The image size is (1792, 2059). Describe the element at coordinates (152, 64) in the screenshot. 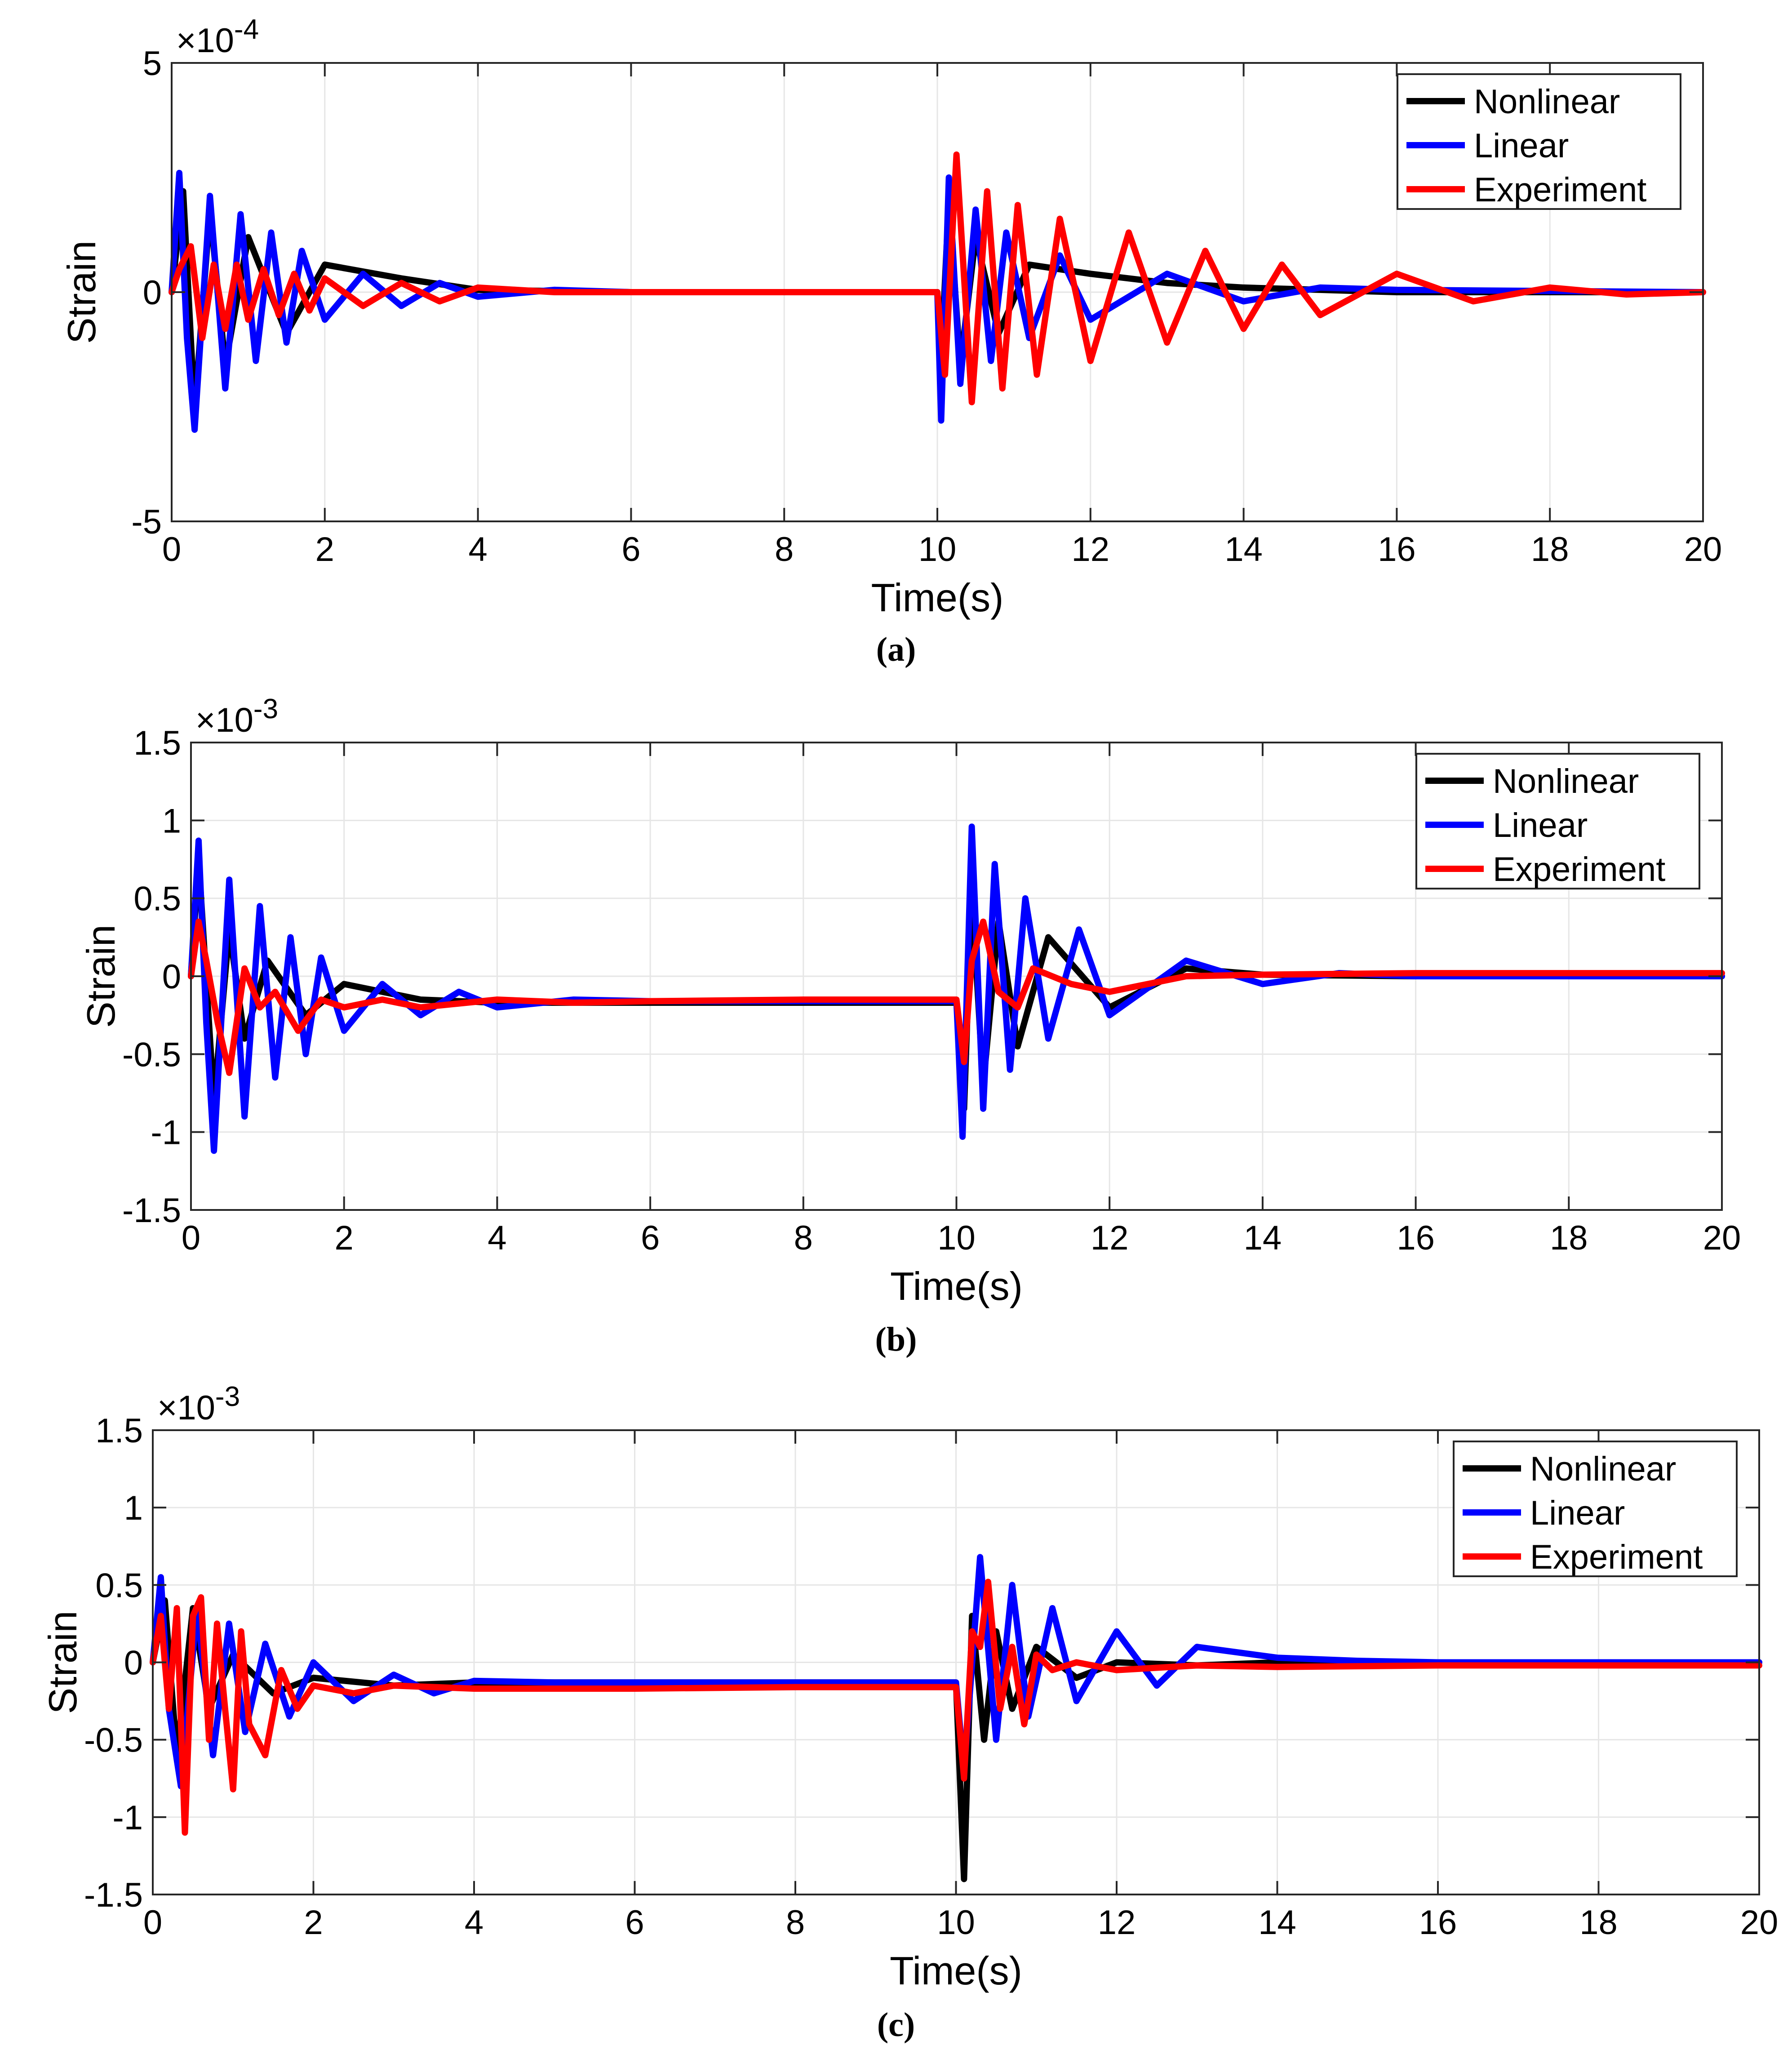

I see `y-tick-label: 5` at that location.